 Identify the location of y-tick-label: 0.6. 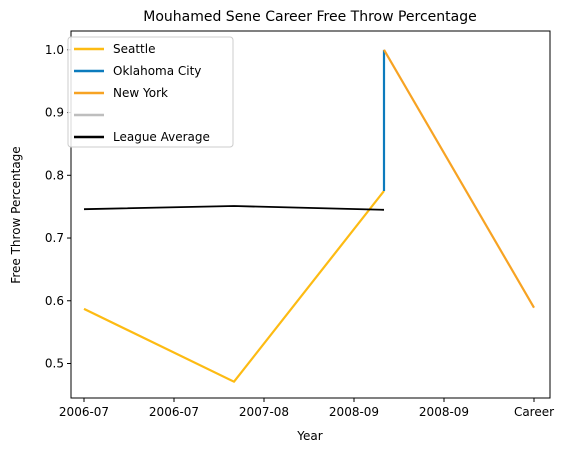
(54, 301).